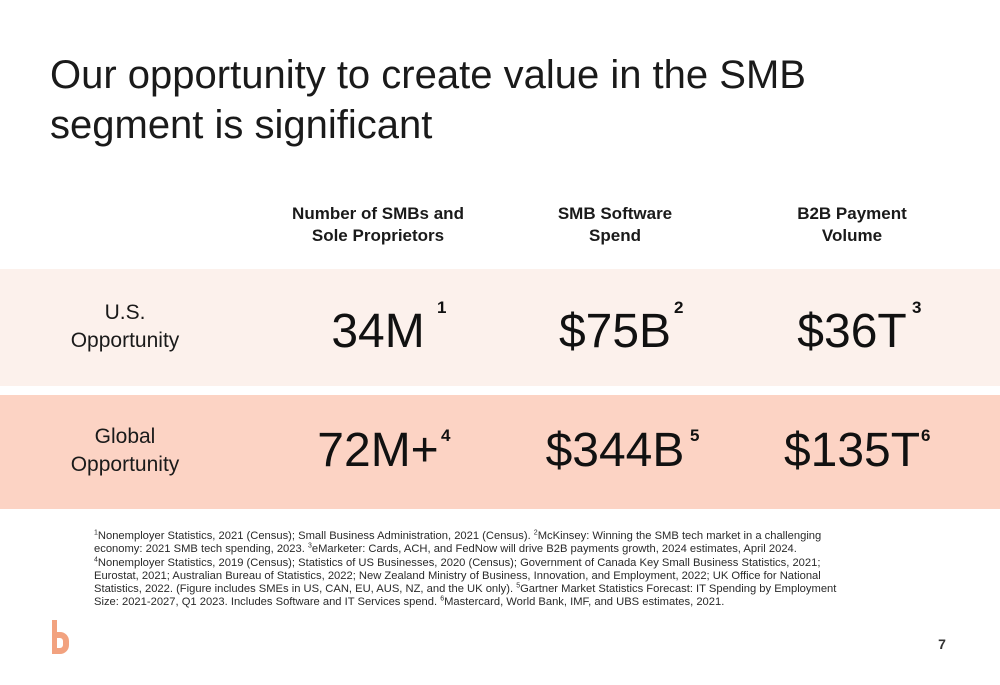 This screenshot has width=1000, height=685. I want to click on global-software-spend-ref: 5, so click(695, 435).